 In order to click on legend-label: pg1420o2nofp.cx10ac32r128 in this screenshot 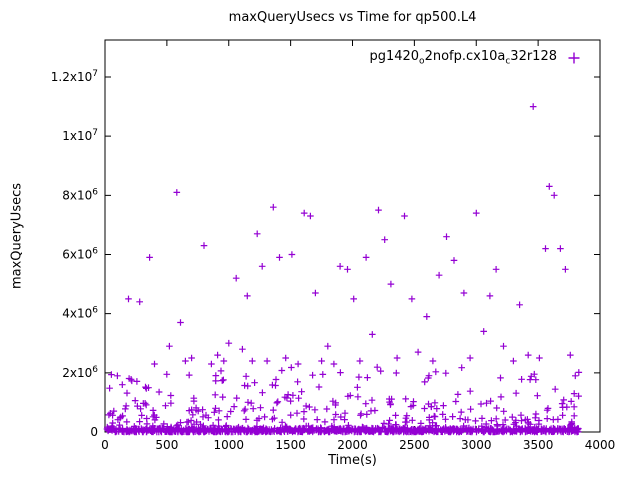, I will do `click(463, 58)`.